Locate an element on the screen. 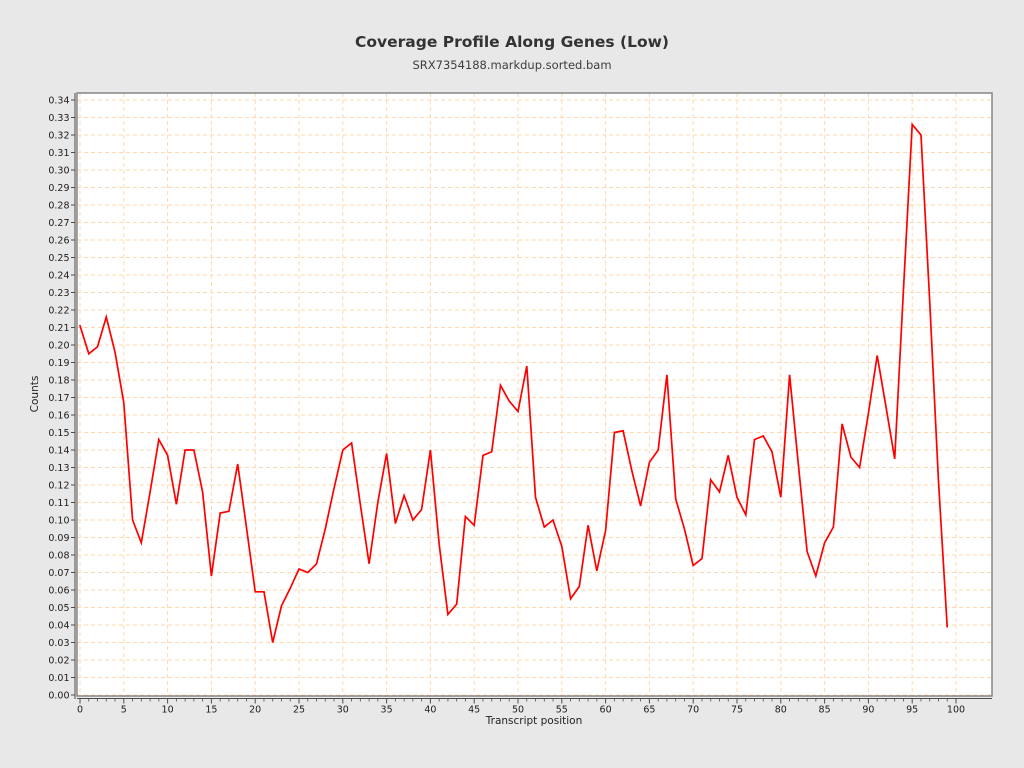 Image resolution: width=1024 pixels, height=768 pixels. y-tick-label: 0.03 is located at coordinates (58, 643).